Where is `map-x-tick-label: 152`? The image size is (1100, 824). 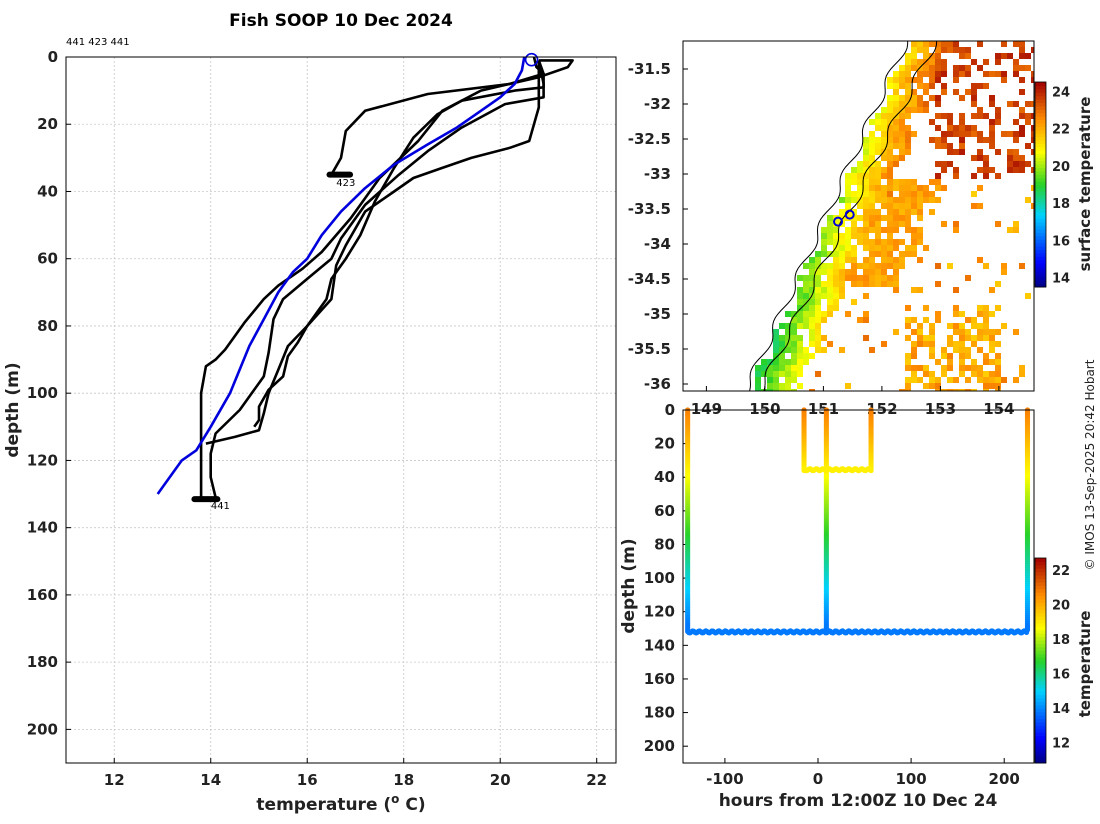 map-x-tick-label: 152 is located at coordinates (881, 409).